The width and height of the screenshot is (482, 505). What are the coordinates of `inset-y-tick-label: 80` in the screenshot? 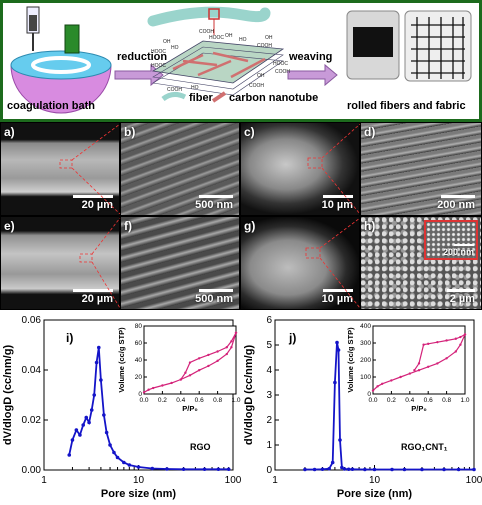 It's located at (139, 326).